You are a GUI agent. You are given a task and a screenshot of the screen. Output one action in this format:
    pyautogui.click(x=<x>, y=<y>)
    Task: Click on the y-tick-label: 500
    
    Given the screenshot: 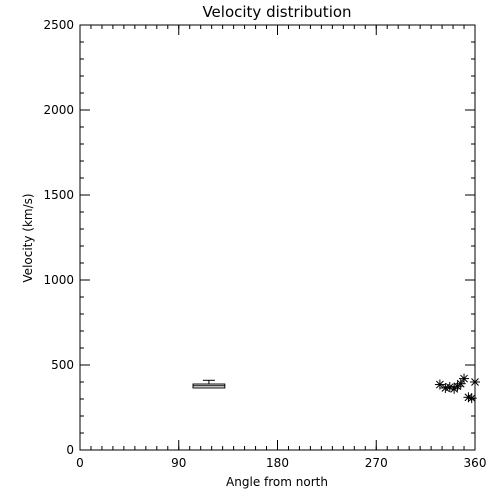 What is the action you would take?
    pyautogui.click(x=62, y=365)
    